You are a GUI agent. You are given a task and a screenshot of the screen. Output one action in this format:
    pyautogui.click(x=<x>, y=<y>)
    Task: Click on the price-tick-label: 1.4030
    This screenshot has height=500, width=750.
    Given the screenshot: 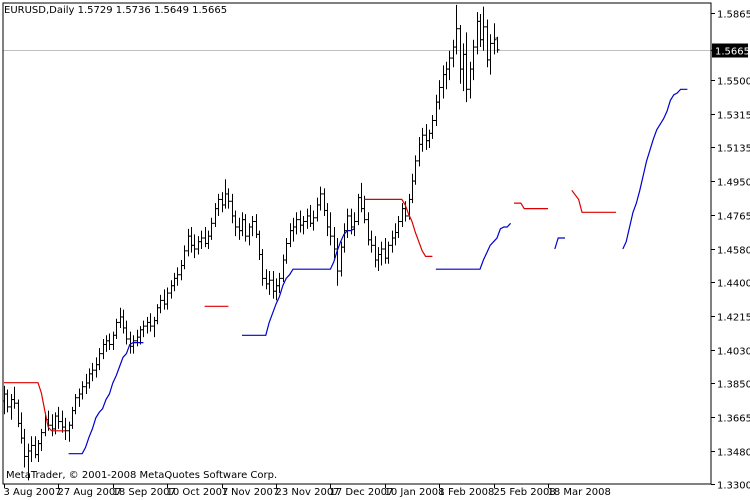 What is the action you would take?
    pyautogui.click(x=733, y=352)
    